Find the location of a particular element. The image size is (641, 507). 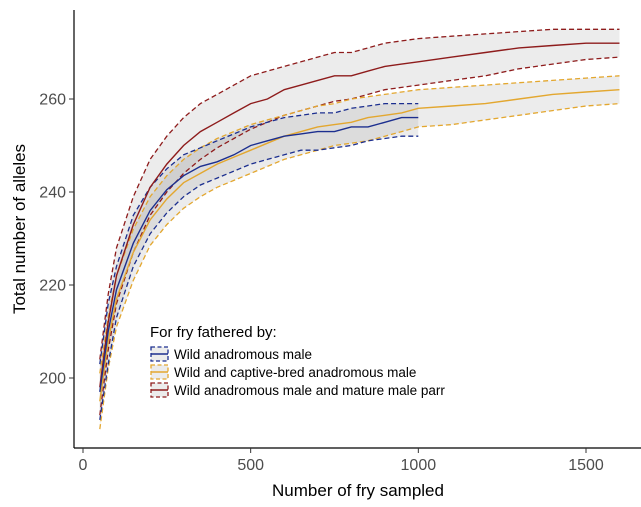

x-tick-label: 1500 is located at coordinates (586, 465).